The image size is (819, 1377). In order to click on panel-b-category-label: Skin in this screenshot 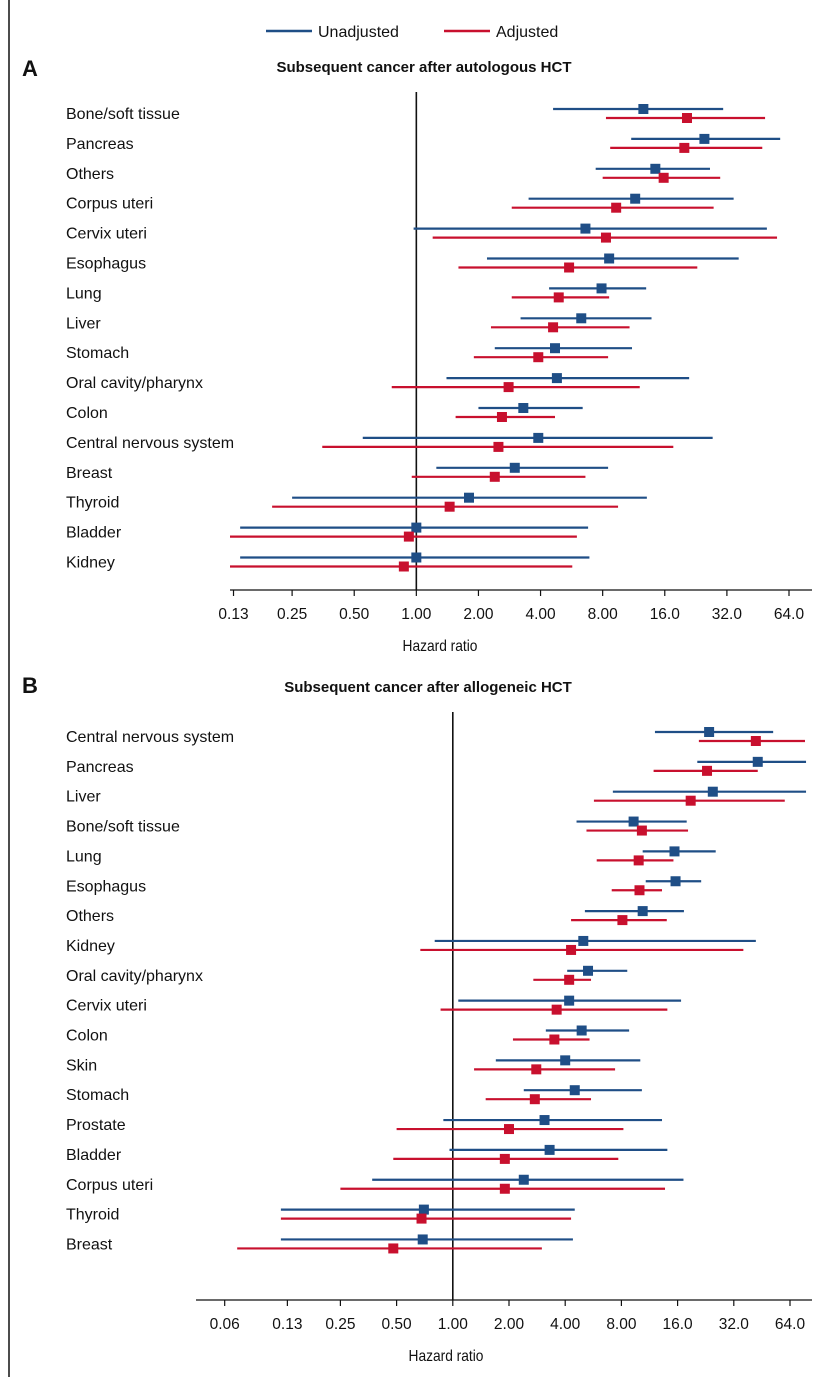, I will do `click(81, 1065)`.